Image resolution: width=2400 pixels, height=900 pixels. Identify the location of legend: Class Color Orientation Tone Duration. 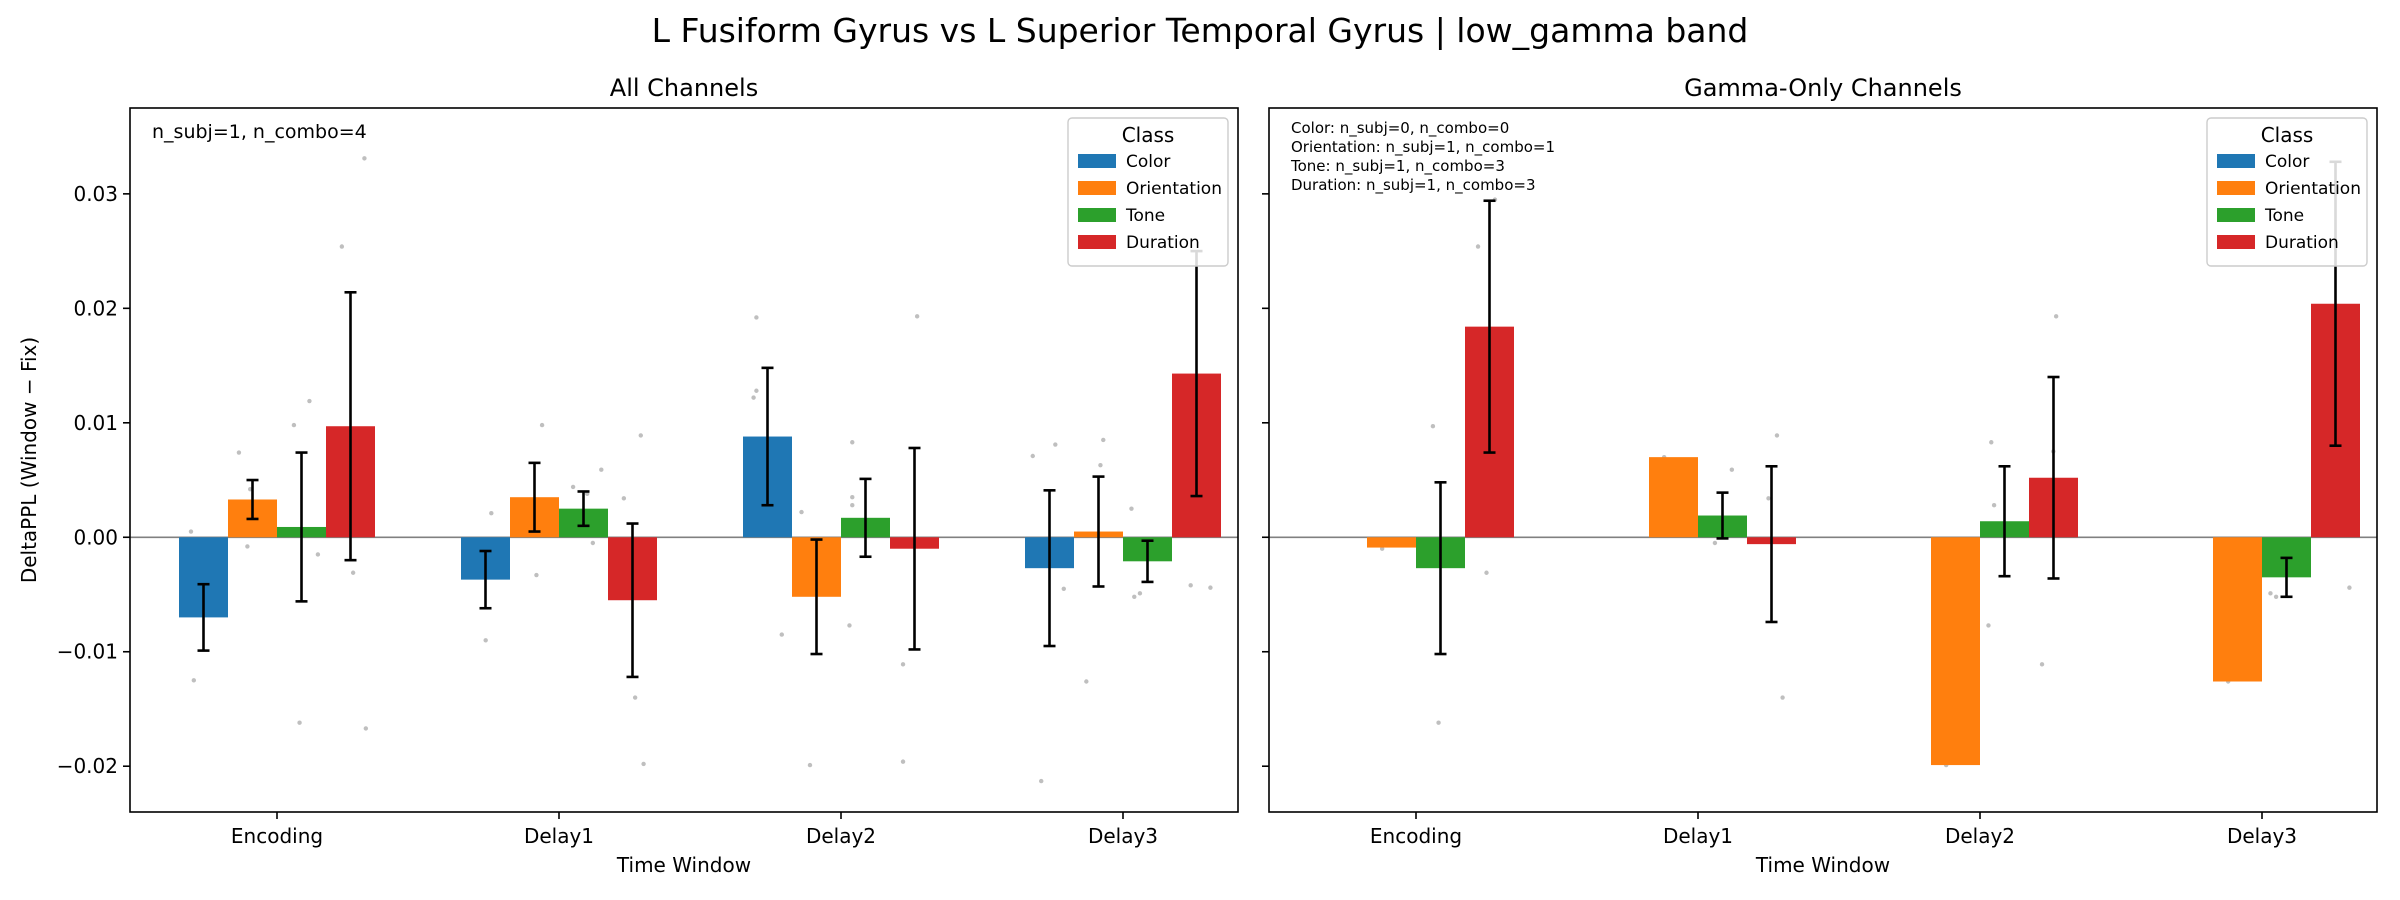
(1148, 192).